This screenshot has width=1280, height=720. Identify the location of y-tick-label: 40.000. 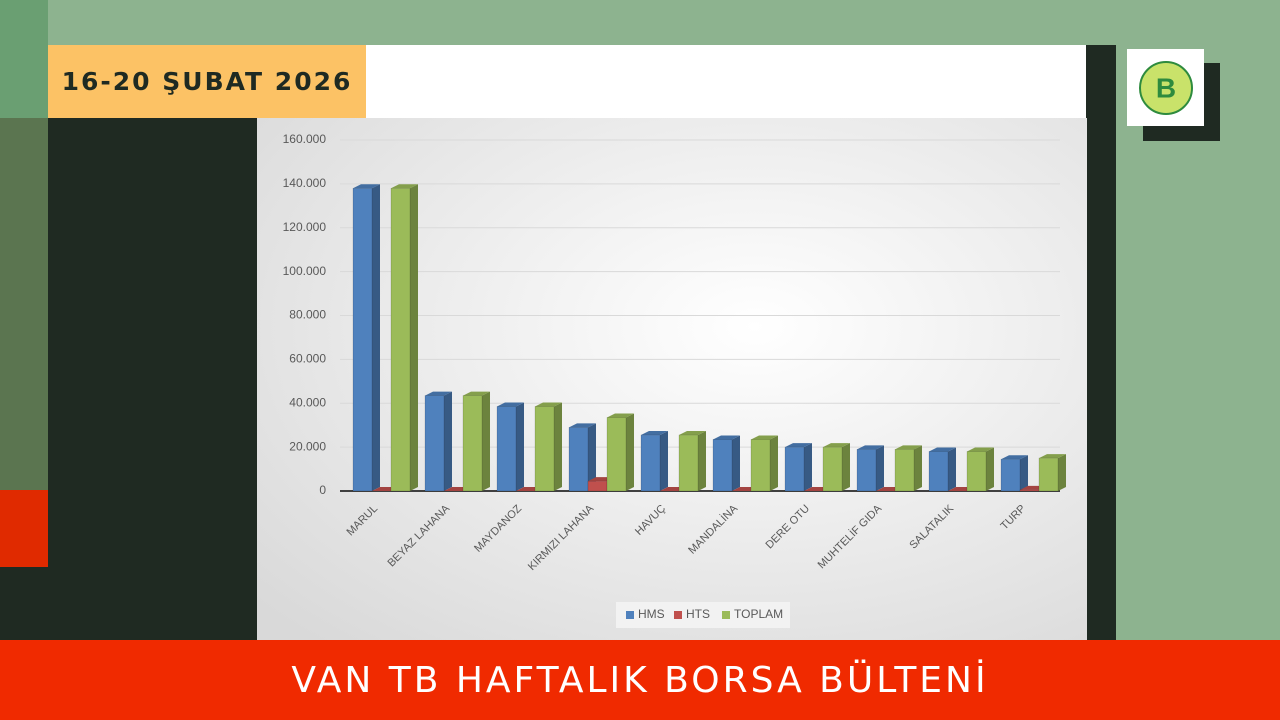
(307, 402).